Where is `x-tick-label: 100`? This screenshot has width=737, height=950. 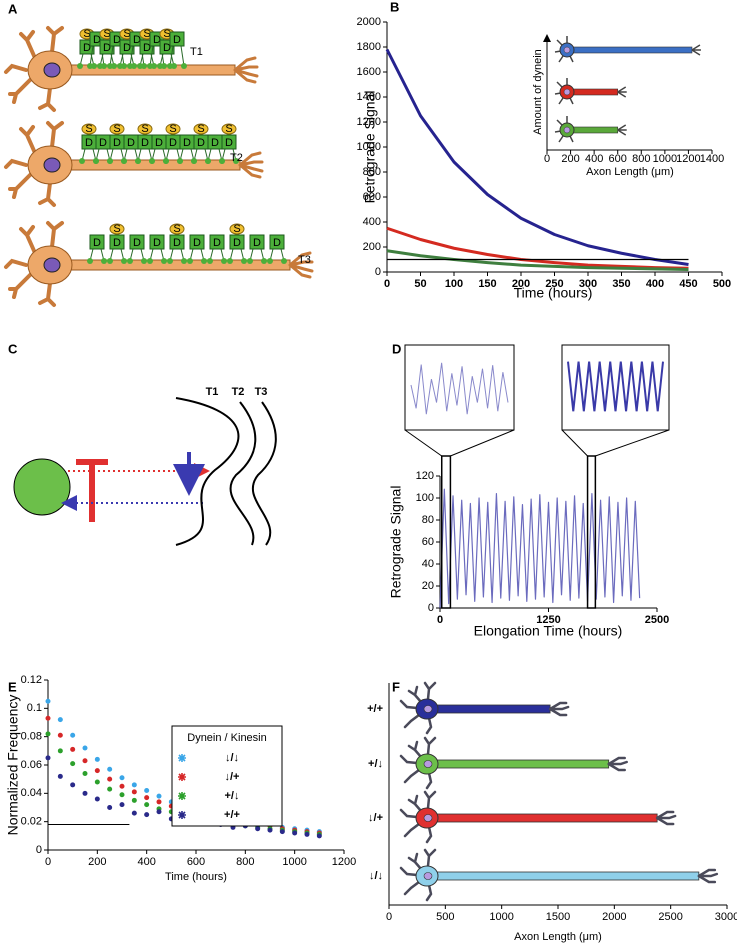 x-tick-label: 100 is located at coordinates (454, 284).